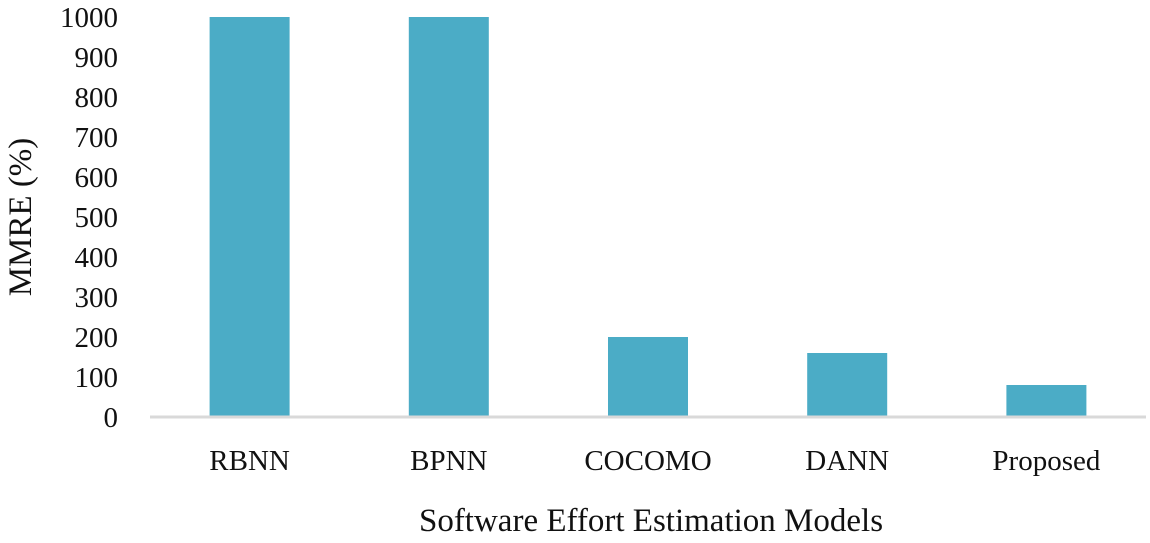 The width and height of the screenshot is (1150, 543). Describe the element at coordinates (97, 58) in the screenshot. I see `y-tick-label: 900` at that location.